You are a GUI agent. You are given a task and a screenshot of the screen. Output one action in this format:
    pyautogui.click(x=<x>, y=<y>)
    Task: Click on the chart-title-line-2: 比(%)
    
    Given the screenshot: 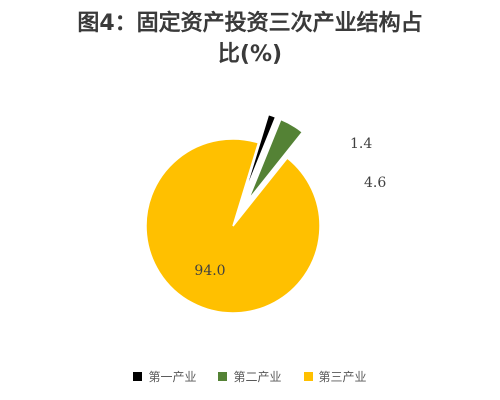 What is the action you would take?
    pyautogui.click(x=250, y=54)
    